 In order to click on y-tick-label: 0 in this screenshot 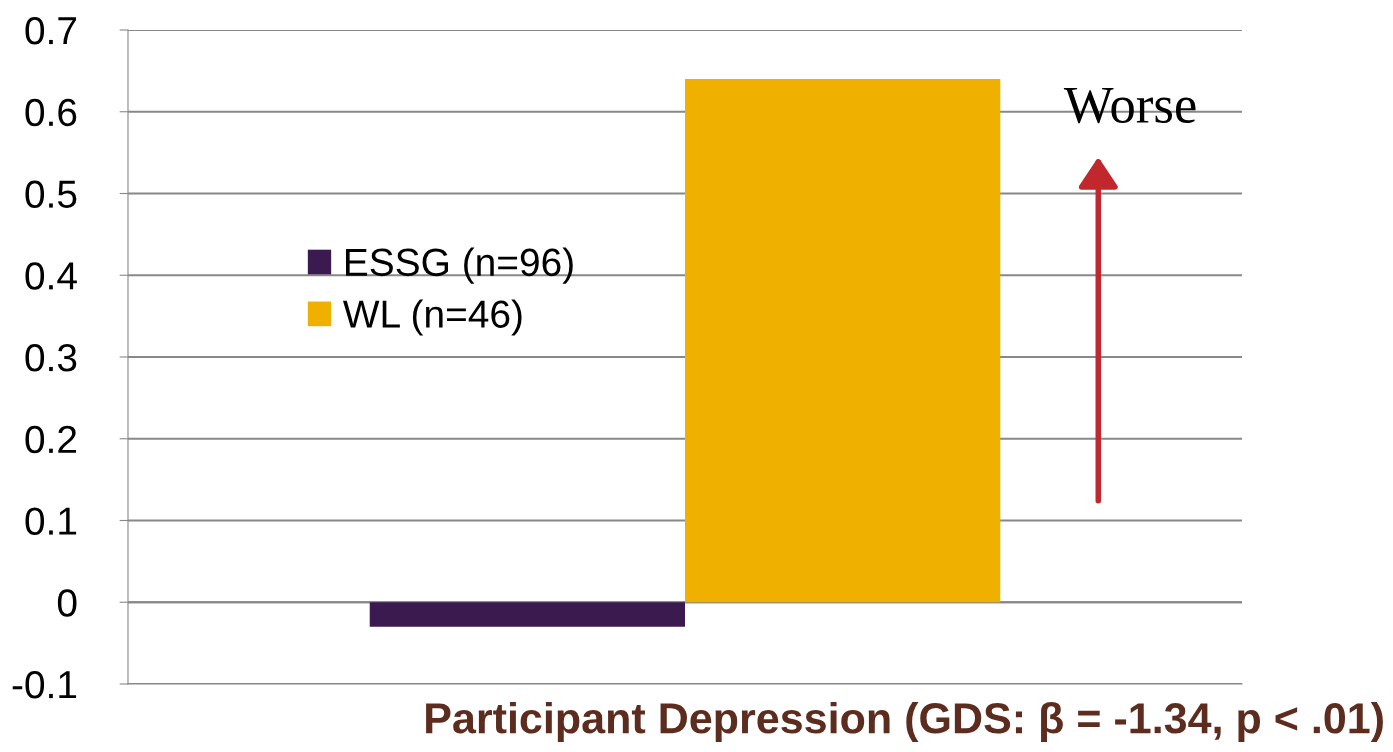, I will do `click(67, 603)`.